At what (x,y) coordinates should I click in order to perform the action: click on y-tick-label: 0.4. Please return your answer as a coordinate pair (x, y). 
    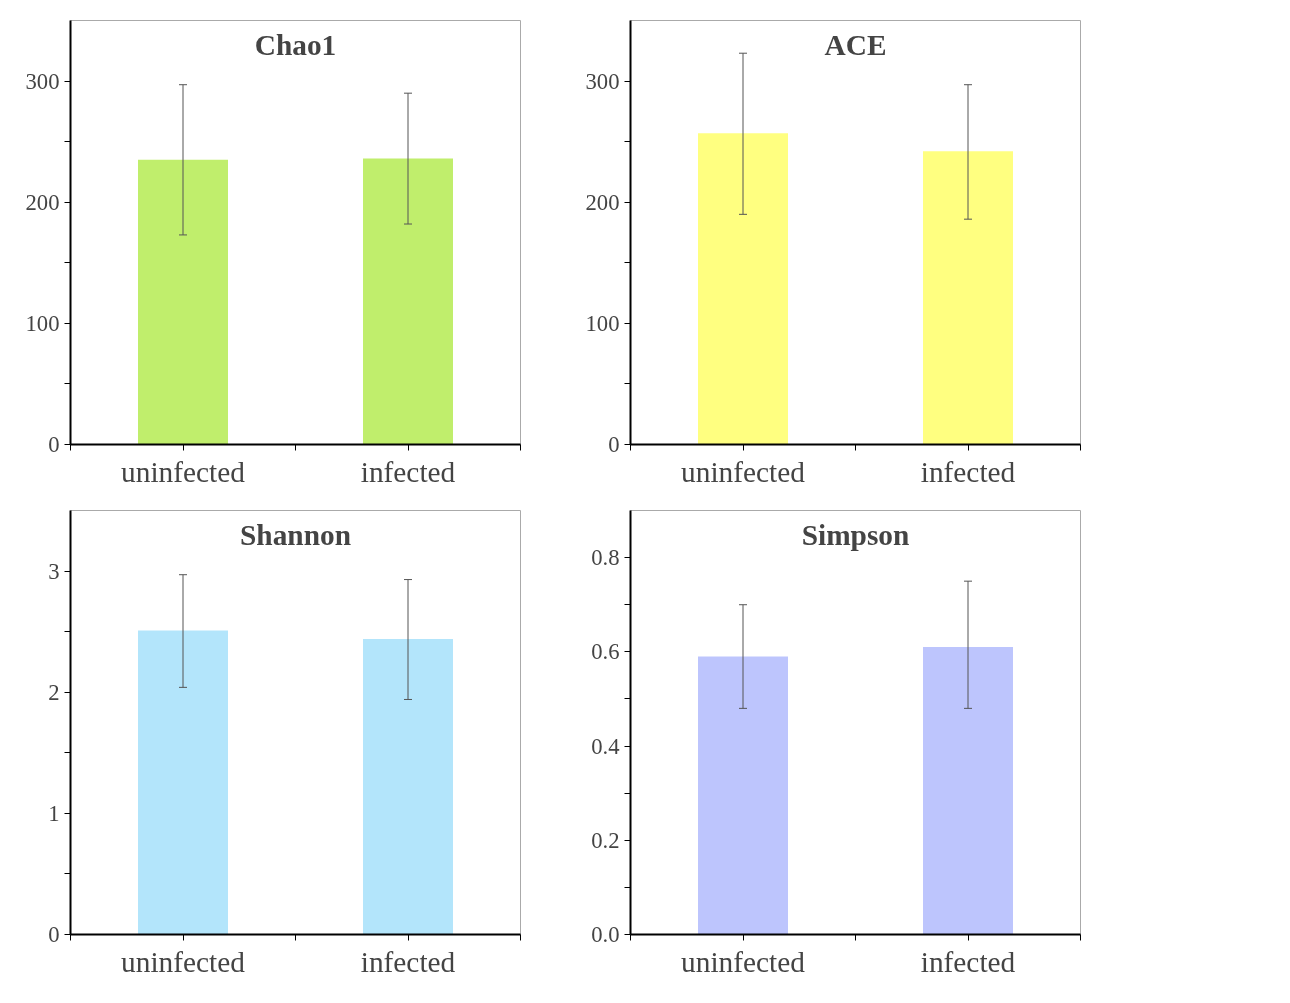
    Looking at the image, I should click on (605, 746).